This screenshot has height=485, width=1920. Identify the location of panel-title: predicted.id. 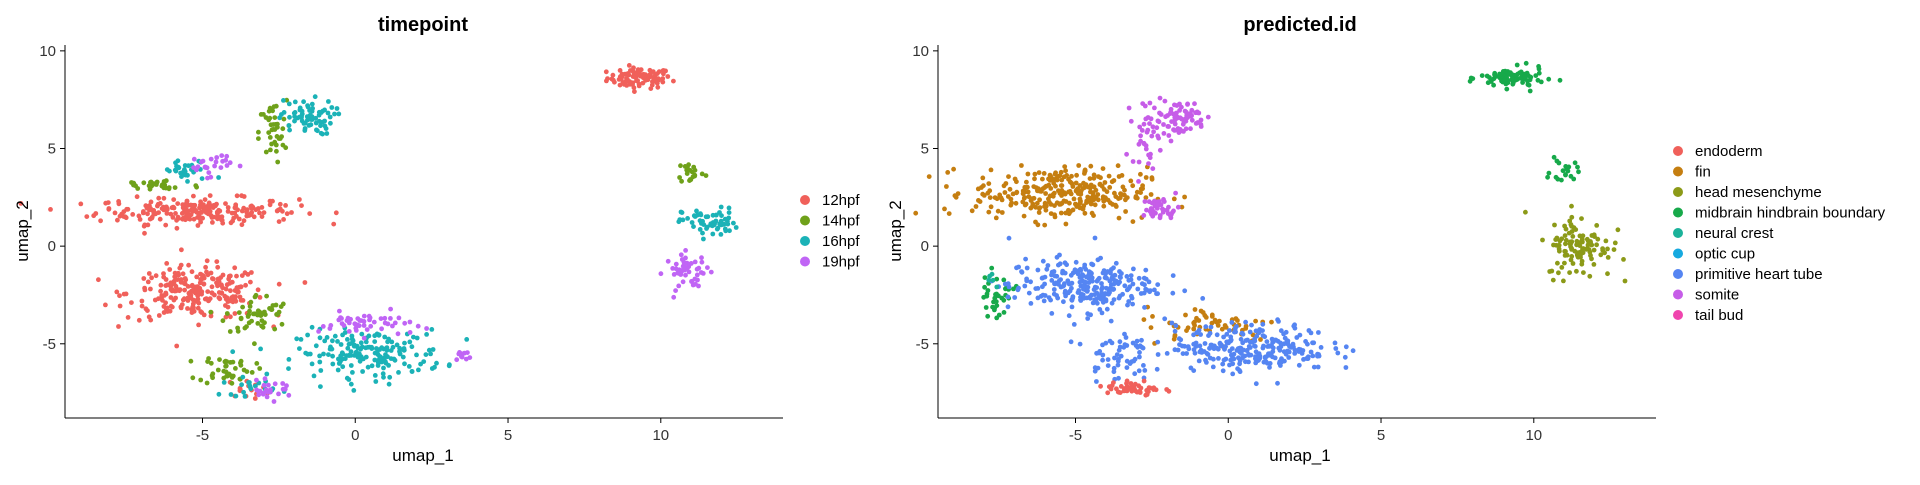
(1299, 25).